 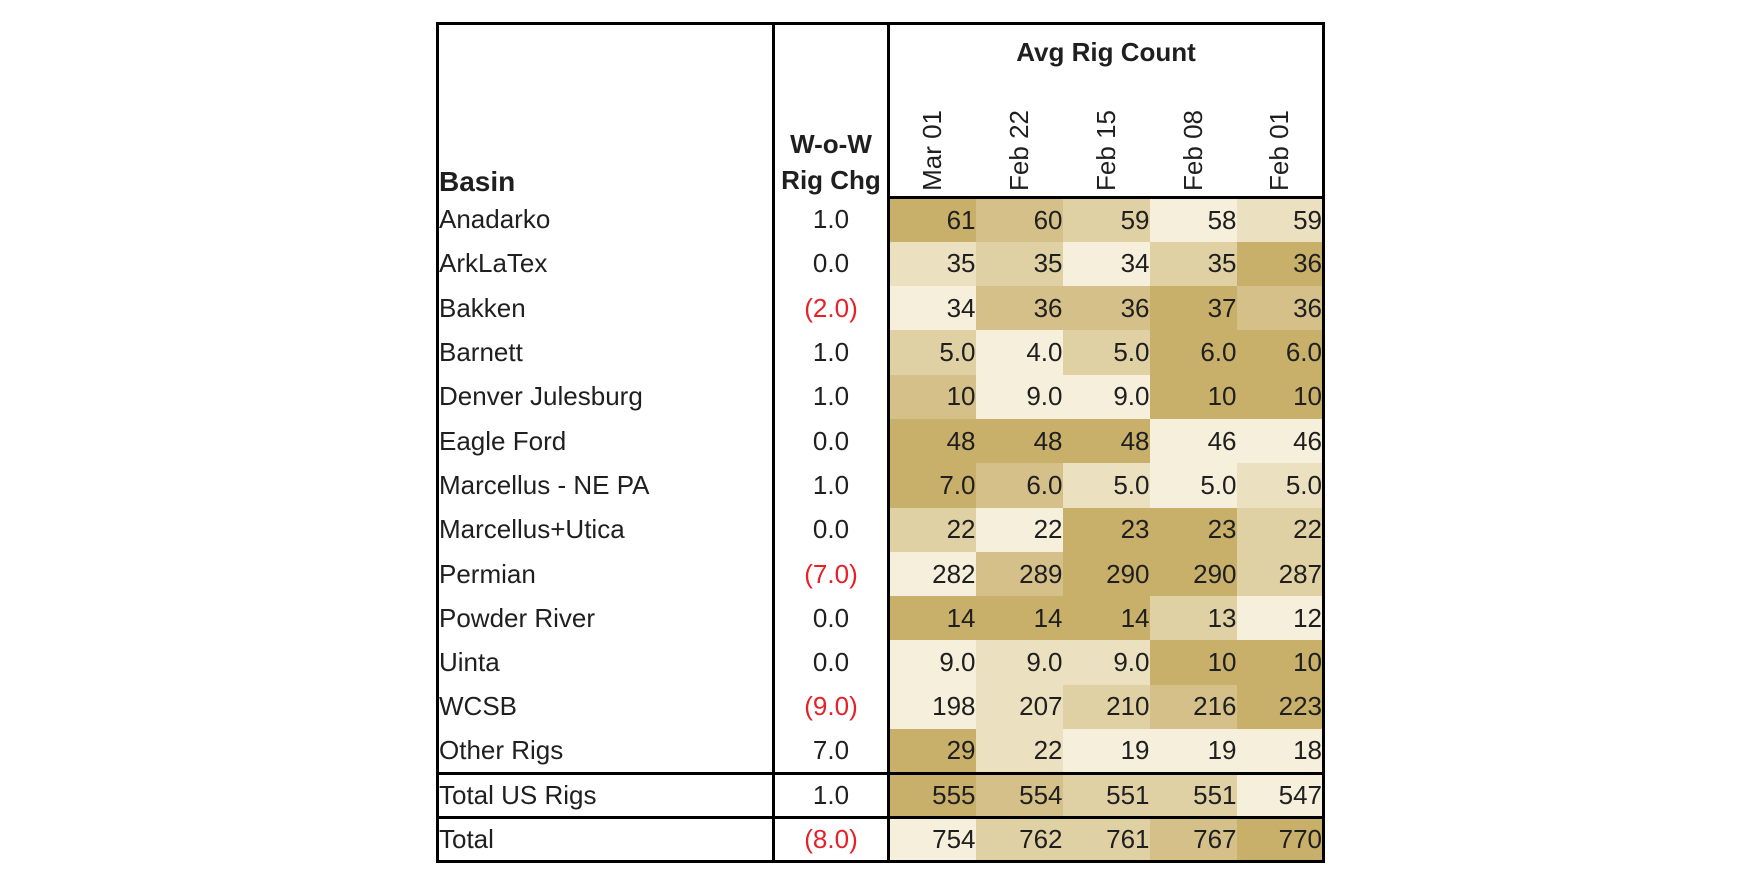 What do you see at coordinates (1280, 441) in the screenshot?
I see `rig-count-cell: 46` at bounding box center [1280, 441].